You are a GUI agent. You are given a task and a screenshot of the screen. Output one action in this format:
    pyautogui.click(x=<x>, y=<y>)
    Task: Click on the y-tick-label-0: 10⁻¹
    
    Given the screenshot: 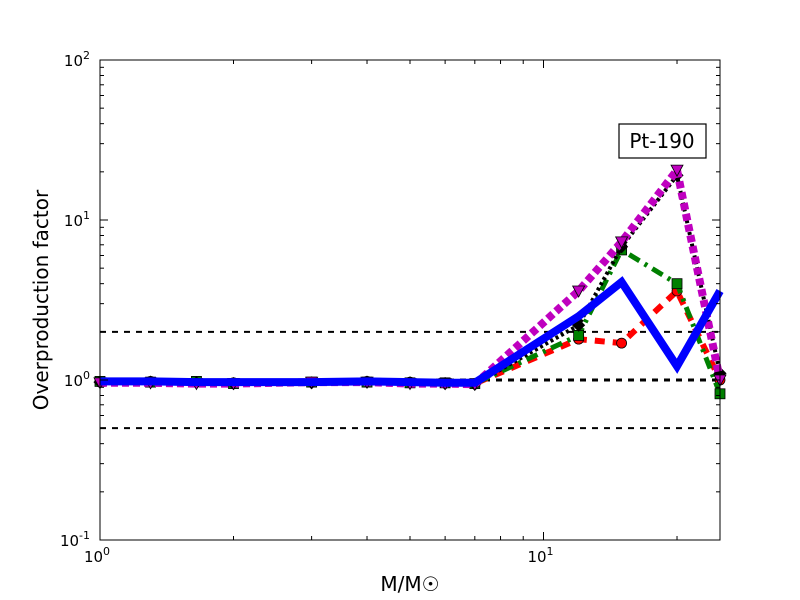 What is the action you would take?
    pyautogui.click(x=75, y=539)
    